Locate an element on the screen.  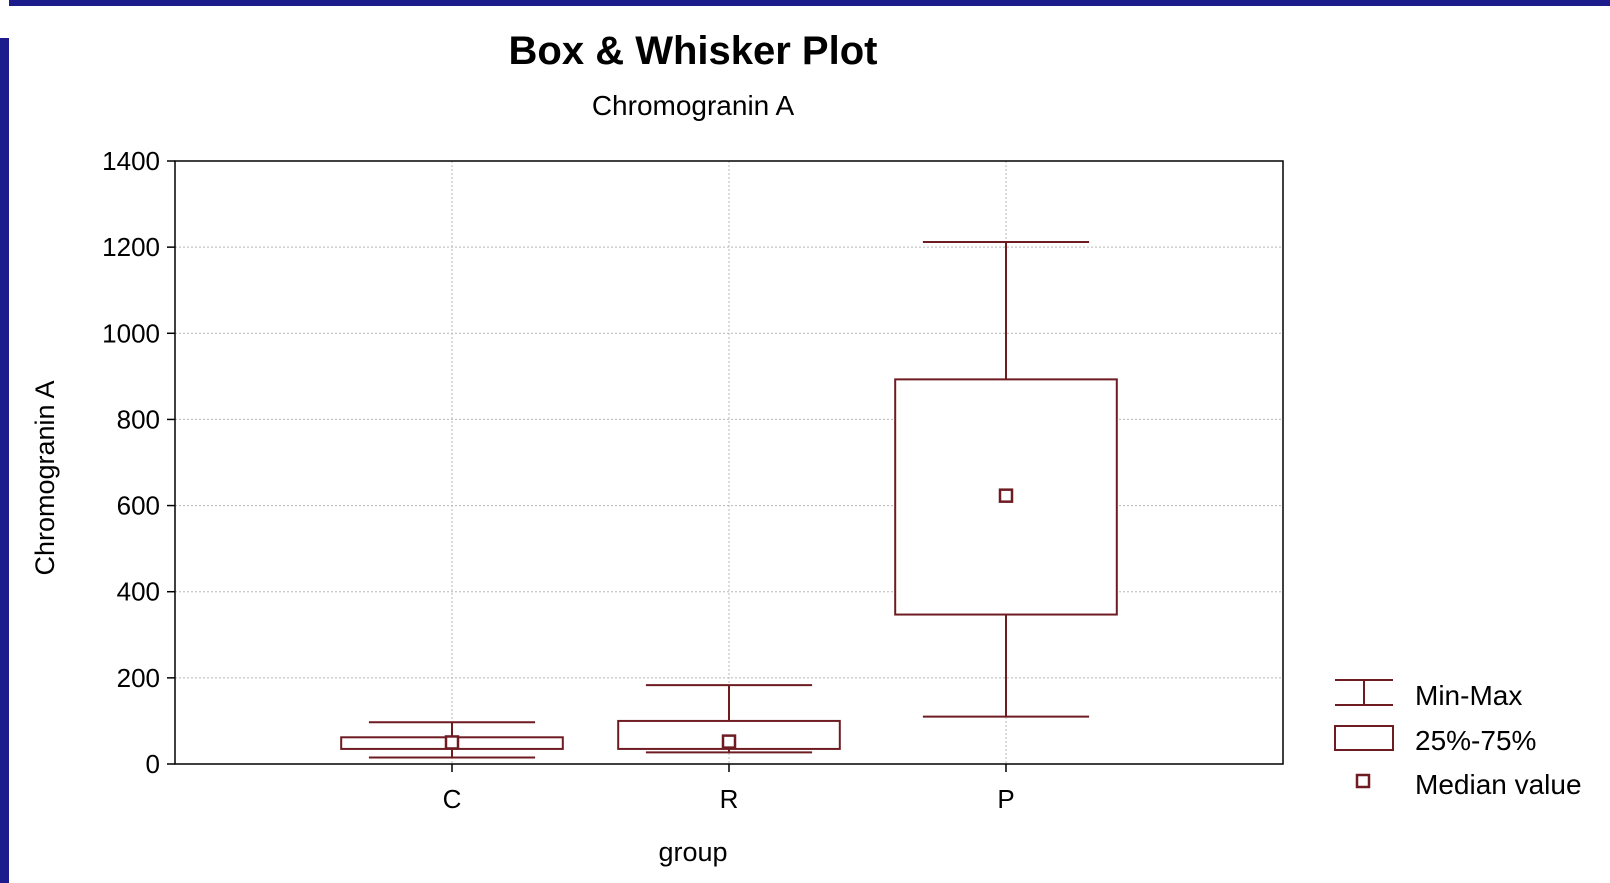
legend-box-label: 25%-75% is located at coordinates (1475, 740).